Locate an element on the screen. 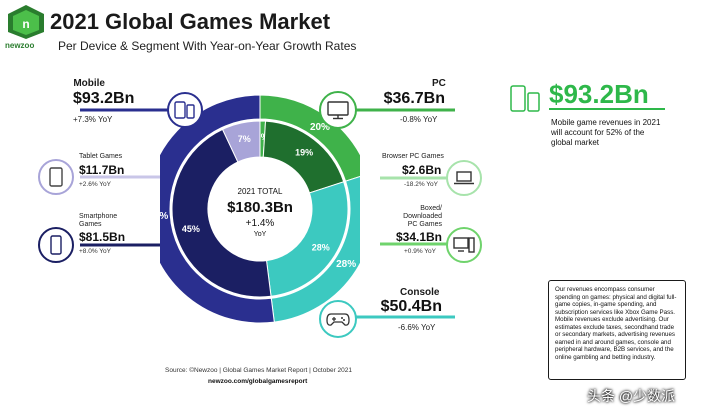  pc-yoy: -0.8% YoY is located at coordinates (419, 119).